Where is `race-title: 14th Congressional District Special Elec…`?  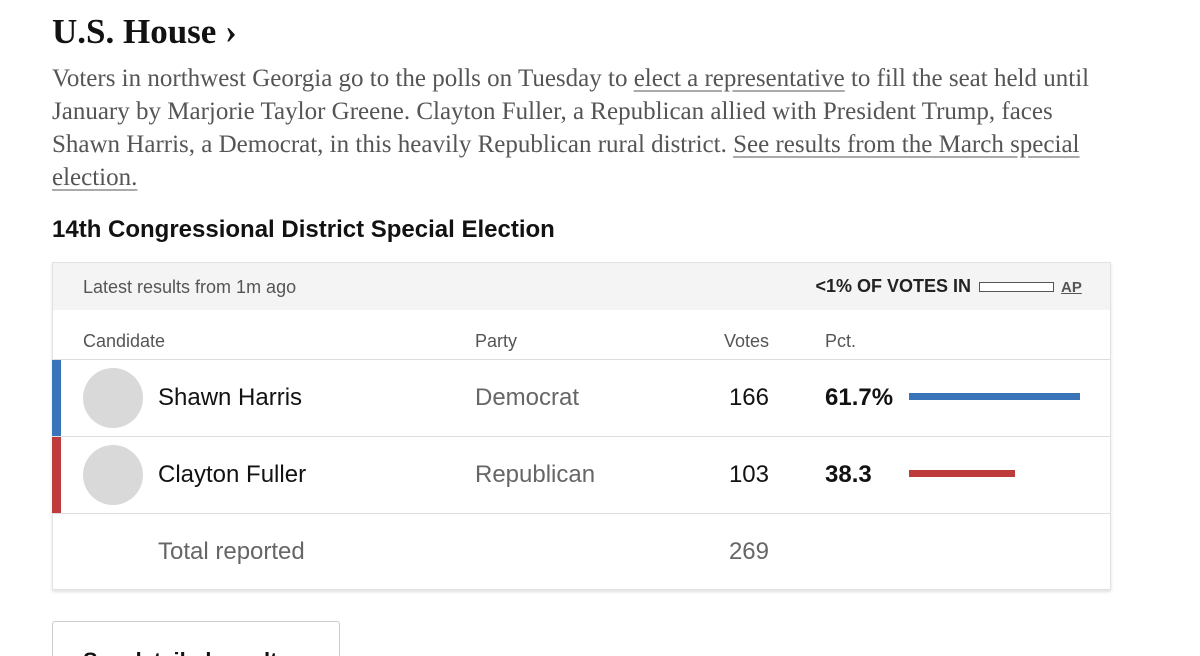
race-title: 14th Congressional District Special Elec… is located at coordinates (303, 229).